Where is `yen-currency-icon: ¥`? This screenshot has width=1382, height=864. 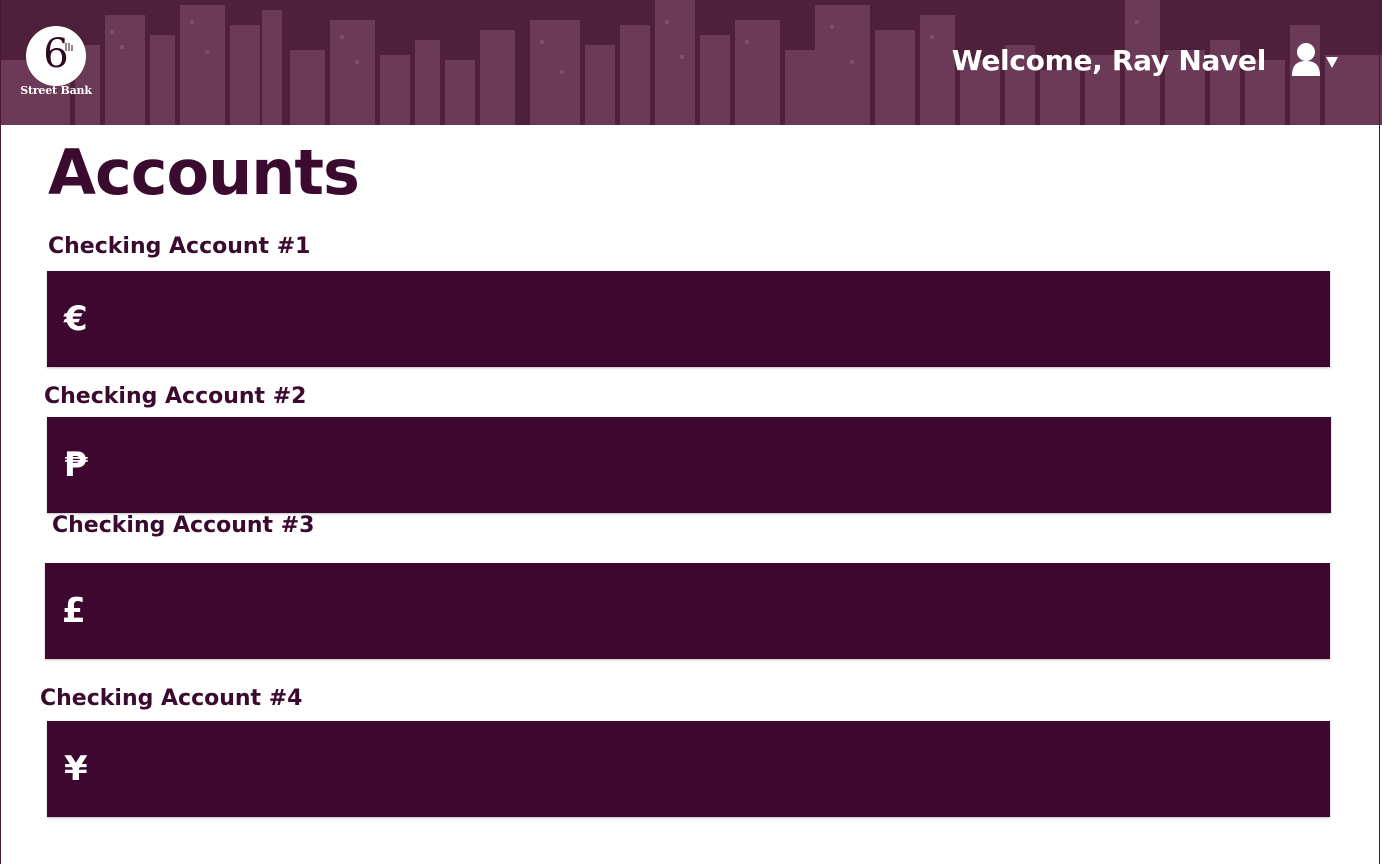
yen-currency-icon: ¥ is located at coordinates (76, 769).